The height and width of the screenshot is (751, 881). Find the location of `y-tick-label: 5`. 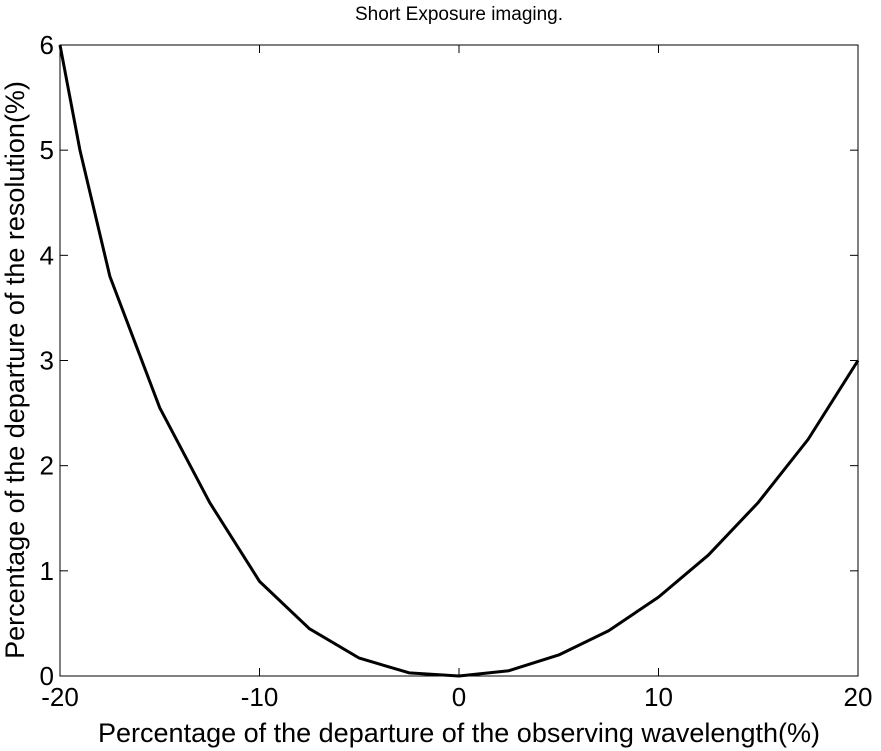

y-tick-label: 5 is located at coordinates (47, 150).